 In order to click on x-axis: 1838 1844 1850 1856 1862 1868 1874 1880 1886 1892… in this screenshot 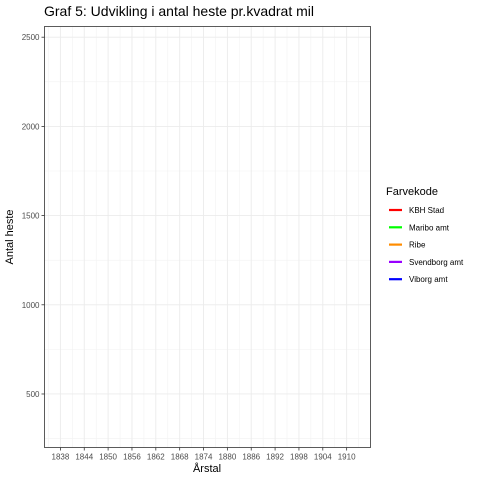, I will do `click(204, 454)`.